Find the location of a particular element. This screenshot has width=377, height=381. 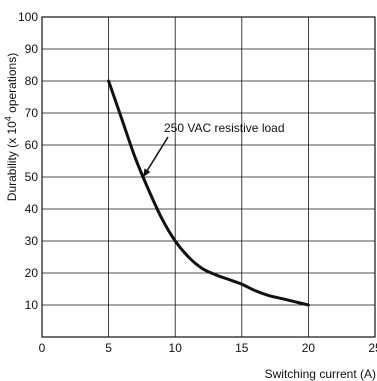

y-tick-label: 40 is located at coordinates (32, 209).